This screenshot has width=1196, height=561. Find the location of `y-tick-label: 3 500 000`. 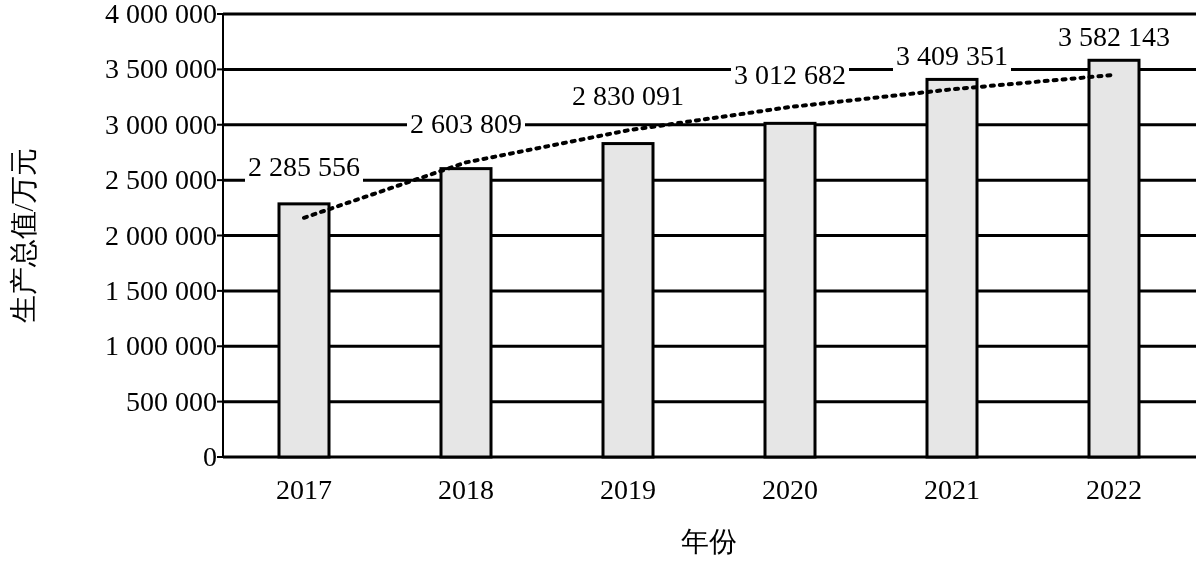

y-tick-label: 3 500 000 is located at coordinates (161, 69).